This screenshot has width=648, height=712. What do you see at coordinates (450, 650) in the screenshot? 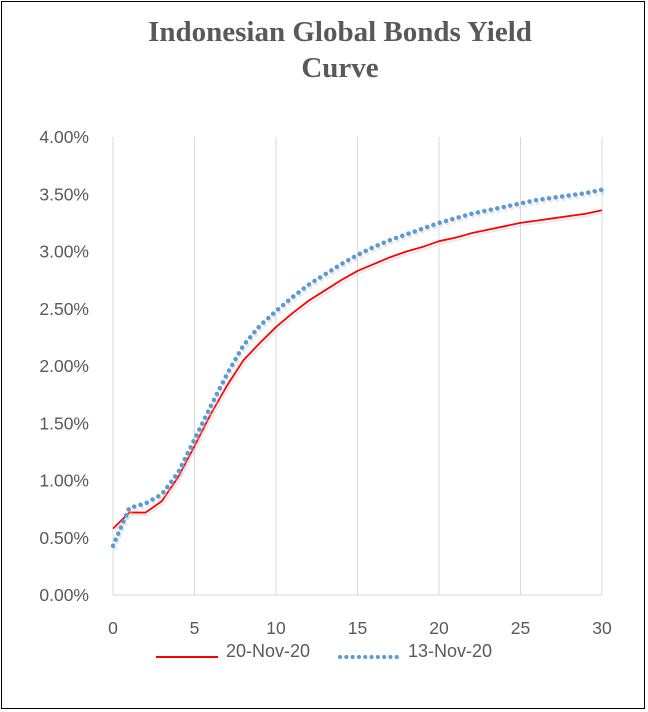
I see `legend-label-13-nov-20: 13-Nov-20` at bounding box center [450, 650].